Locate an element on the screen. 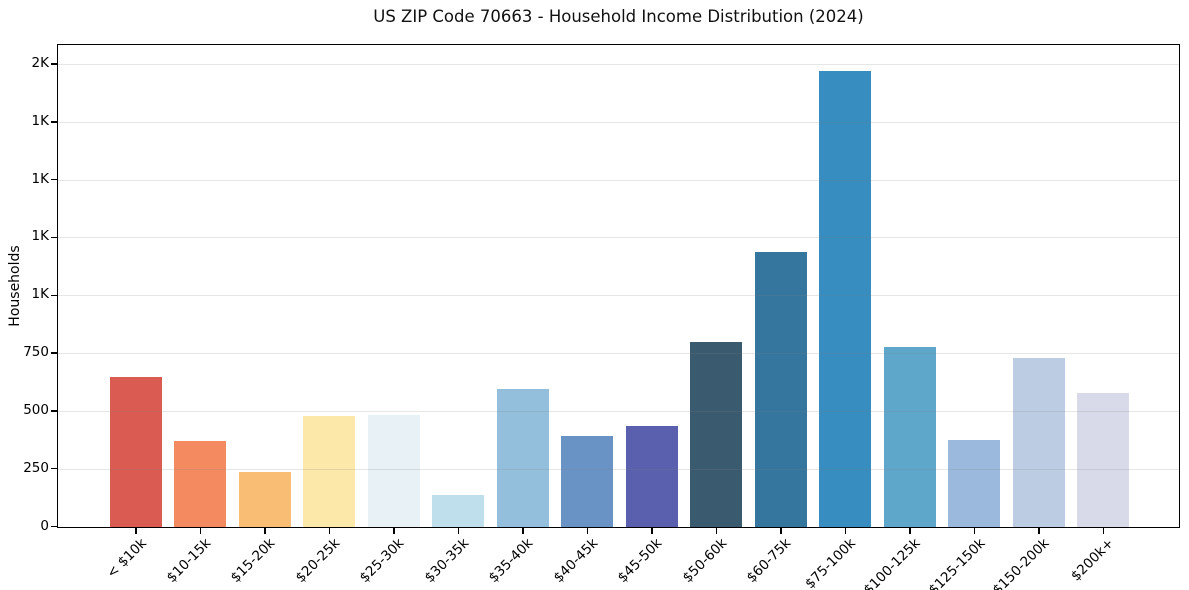 The image size is (1189, 590). bar-$40-45k is located at coordinates (587, 481).